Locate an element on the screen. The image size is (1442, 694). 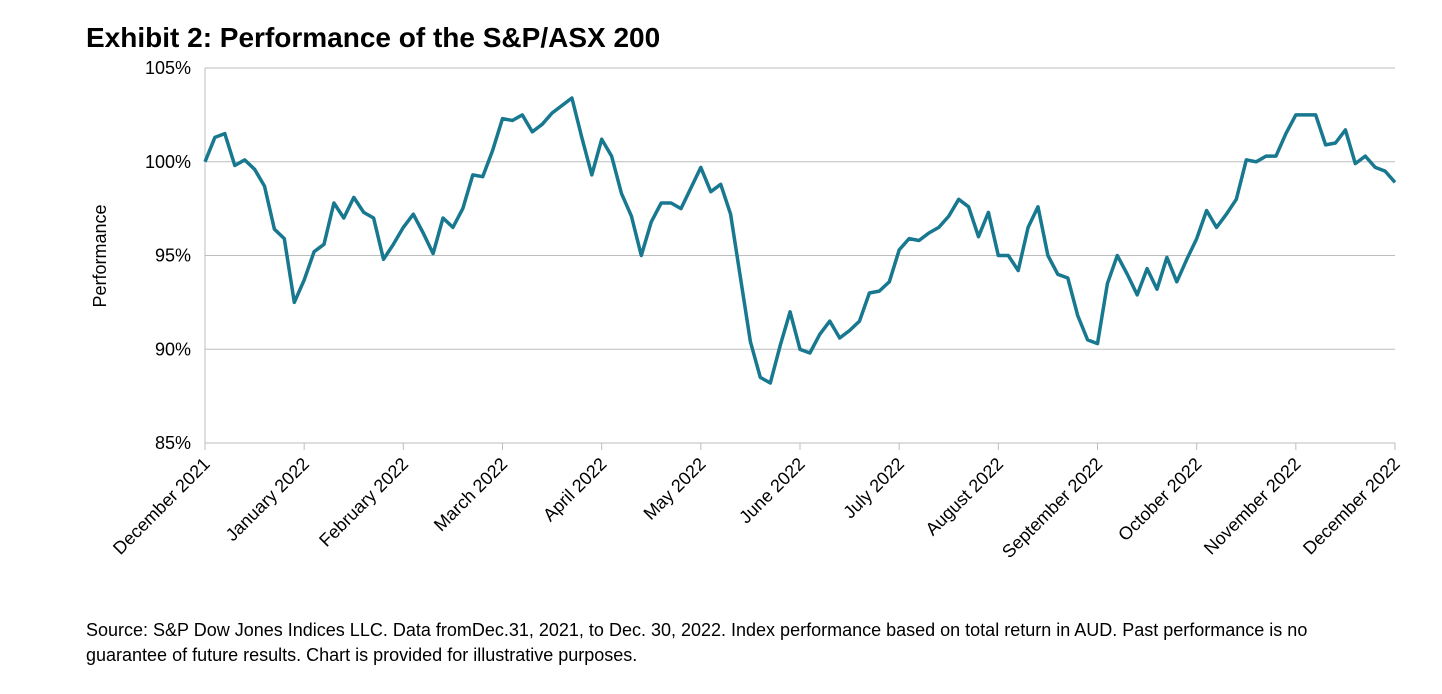
x-tick-label: June 2022 is located at coordinates (772, 491).